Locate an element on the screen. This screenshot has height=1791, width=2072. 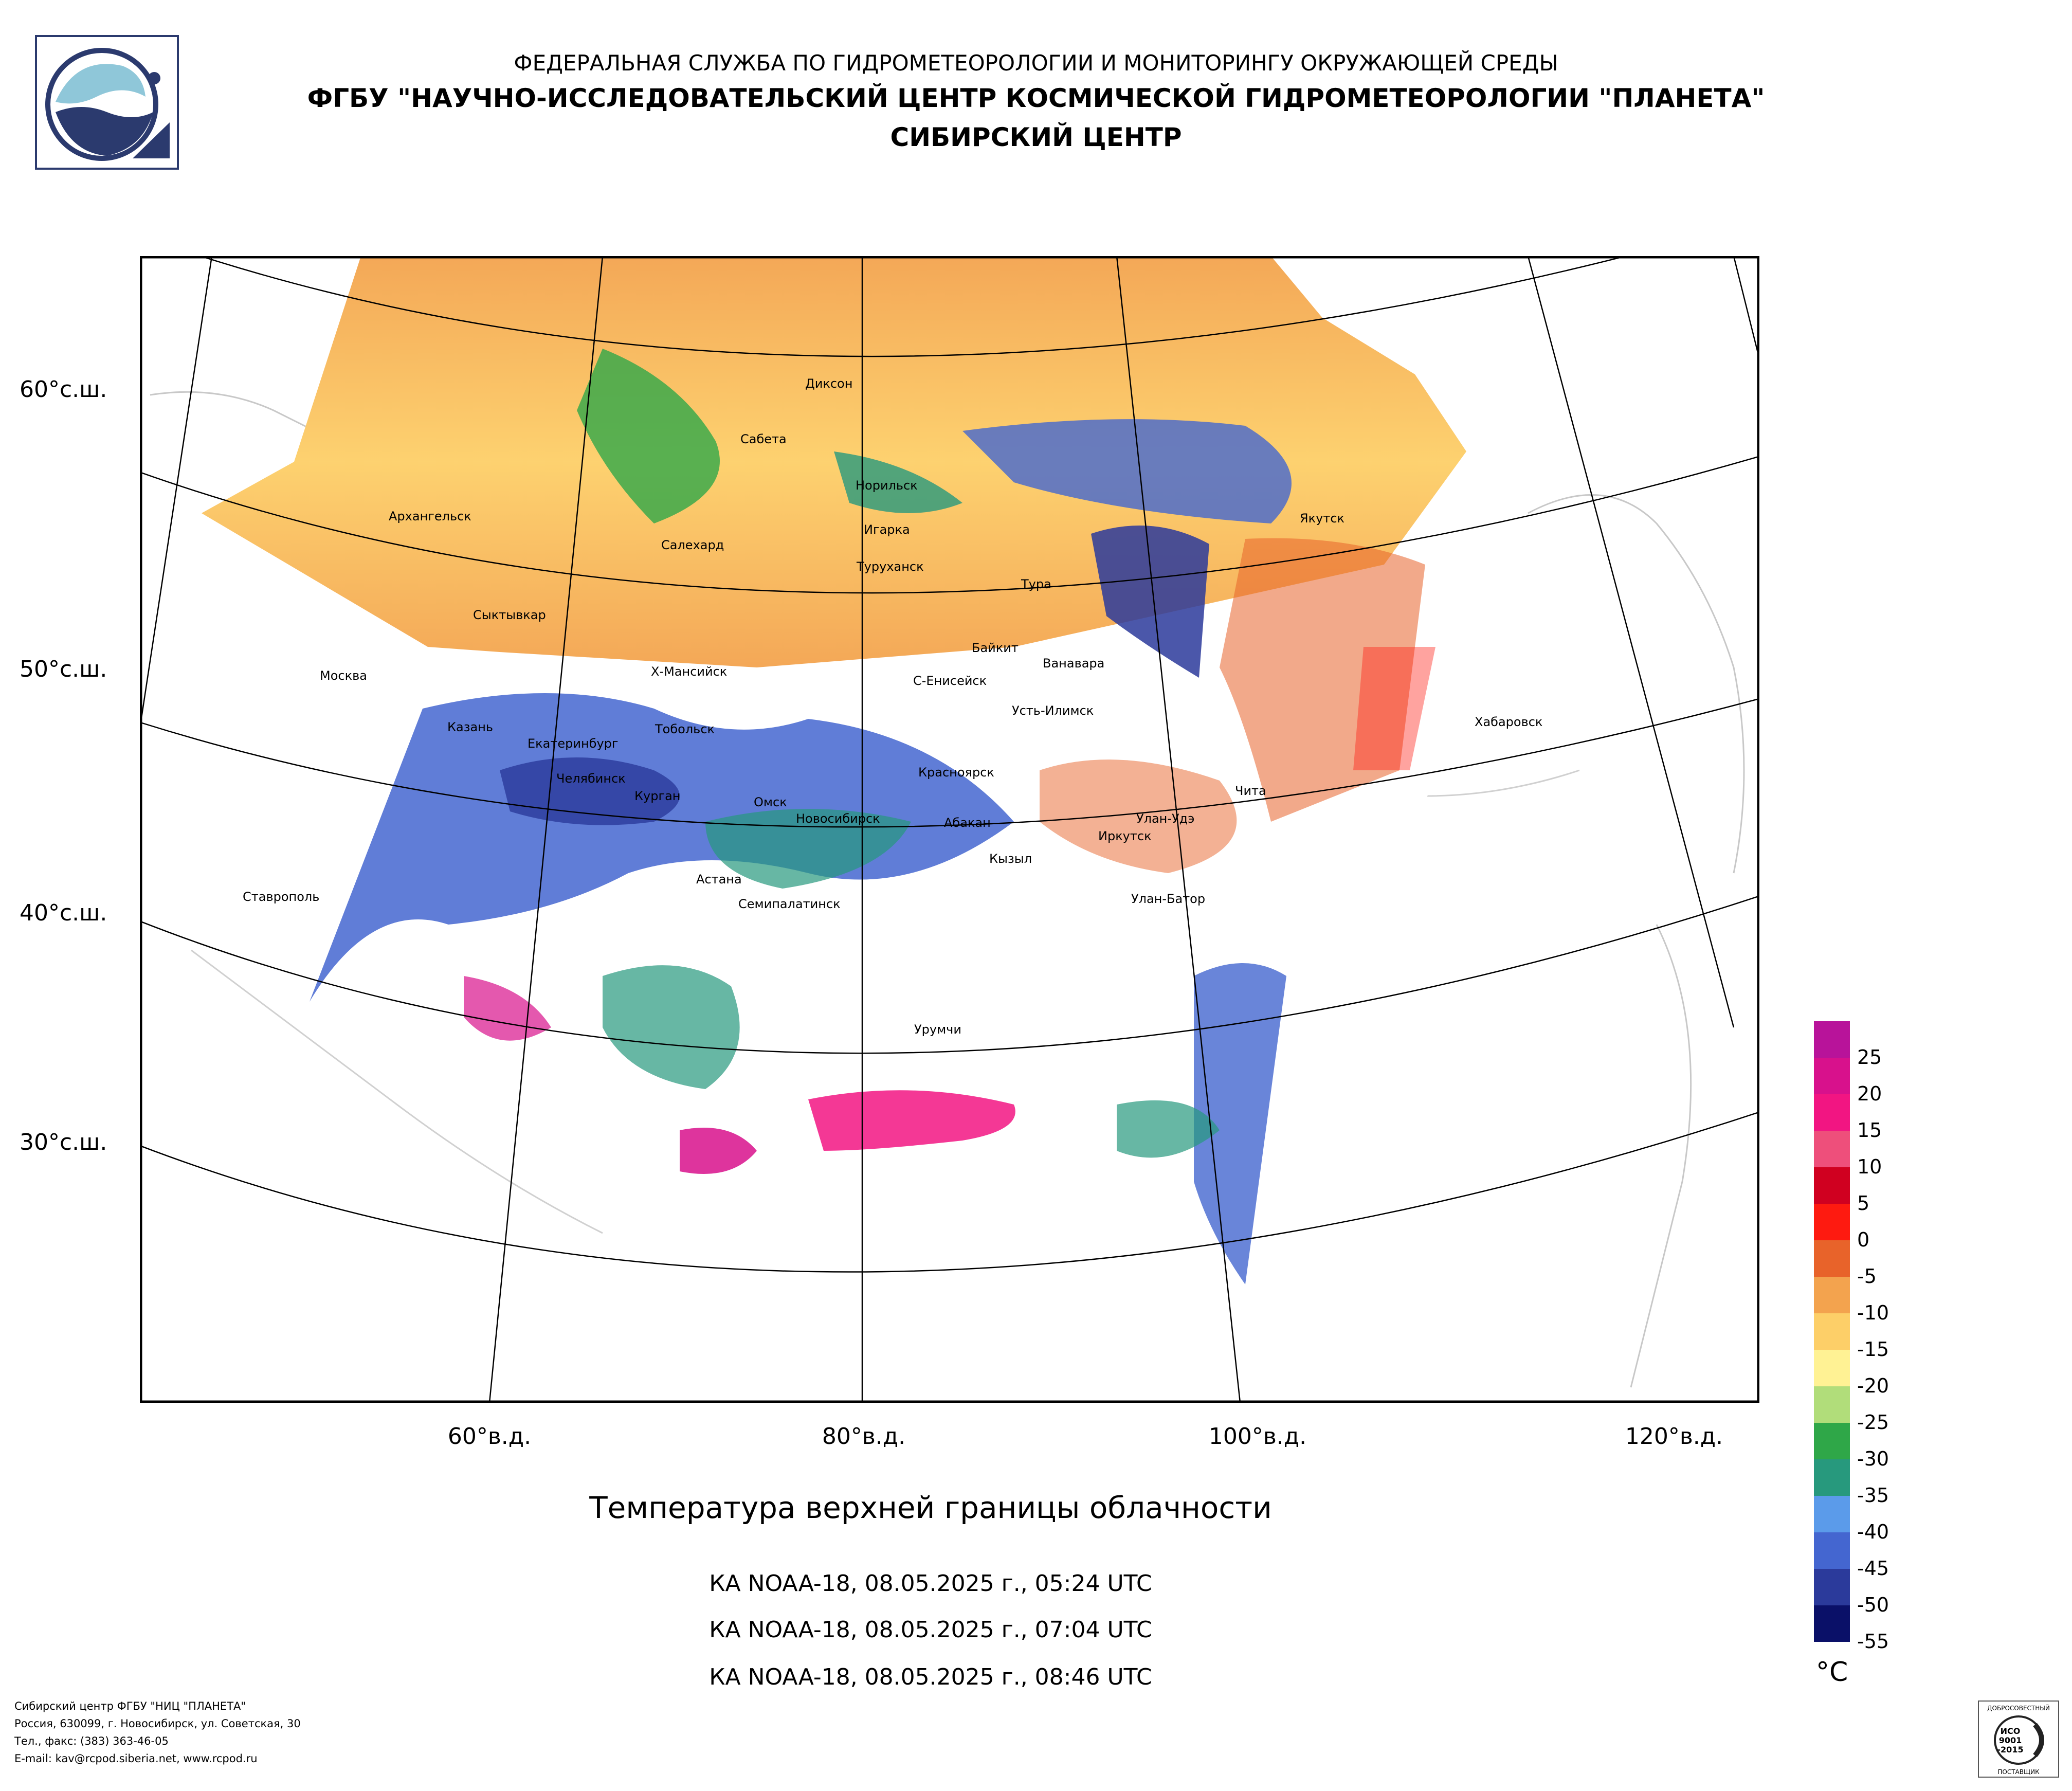
scale-label: -25 is located at coordinates (1873, 1422).